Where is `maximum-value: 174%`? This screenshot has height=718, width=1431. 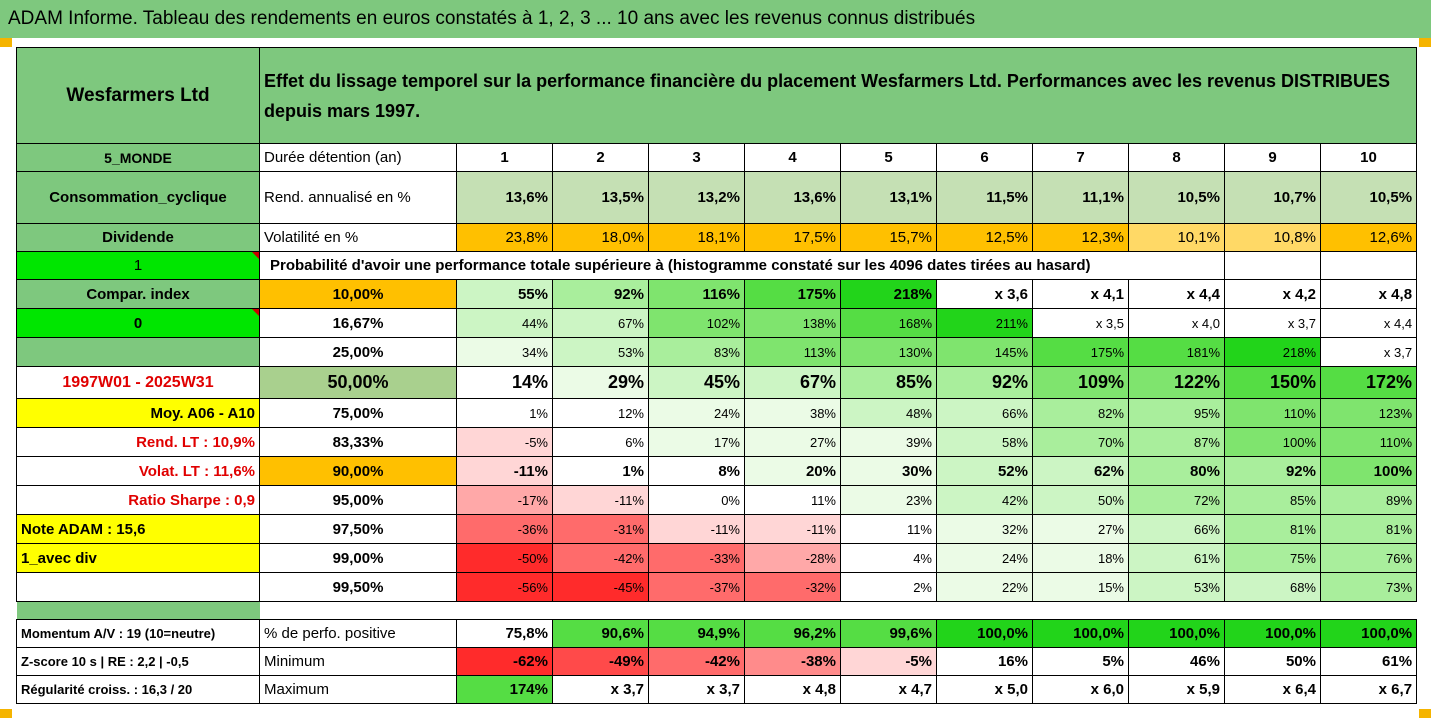 maximum-value: 174% is located at coordinates (504, 689).